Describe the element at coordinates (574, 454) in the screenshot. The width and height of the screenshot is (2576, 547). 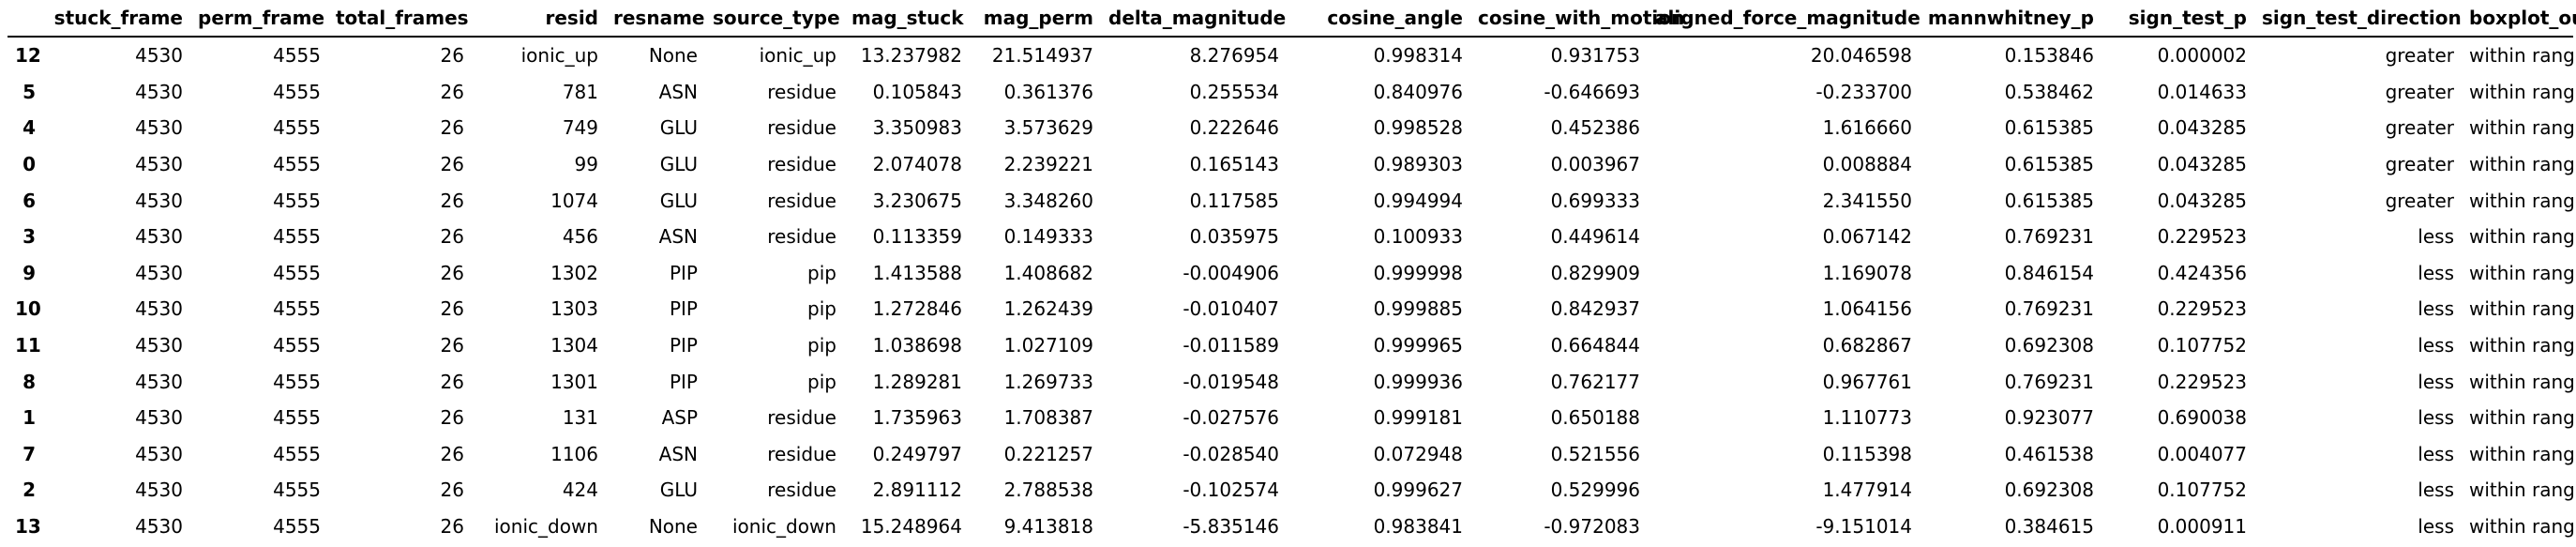
I see `cell-resid: 1106` at that location.